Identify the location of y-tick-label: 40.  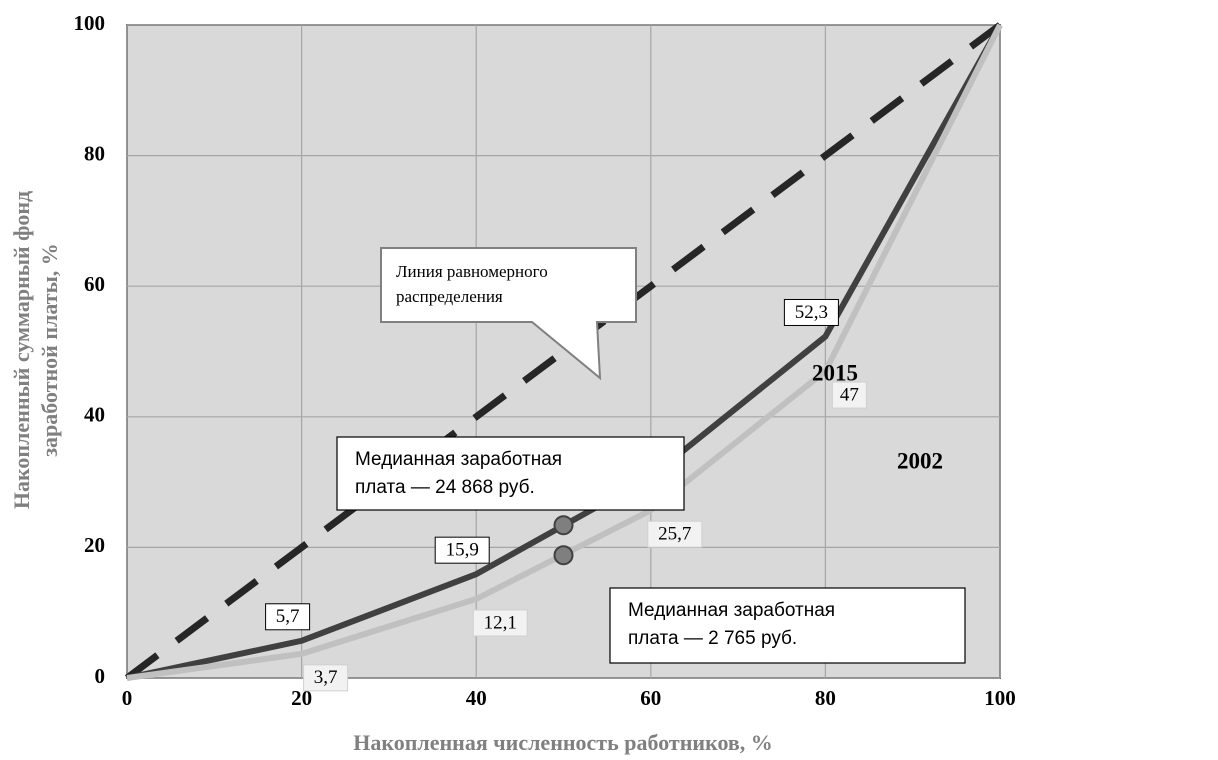
(94, 415).